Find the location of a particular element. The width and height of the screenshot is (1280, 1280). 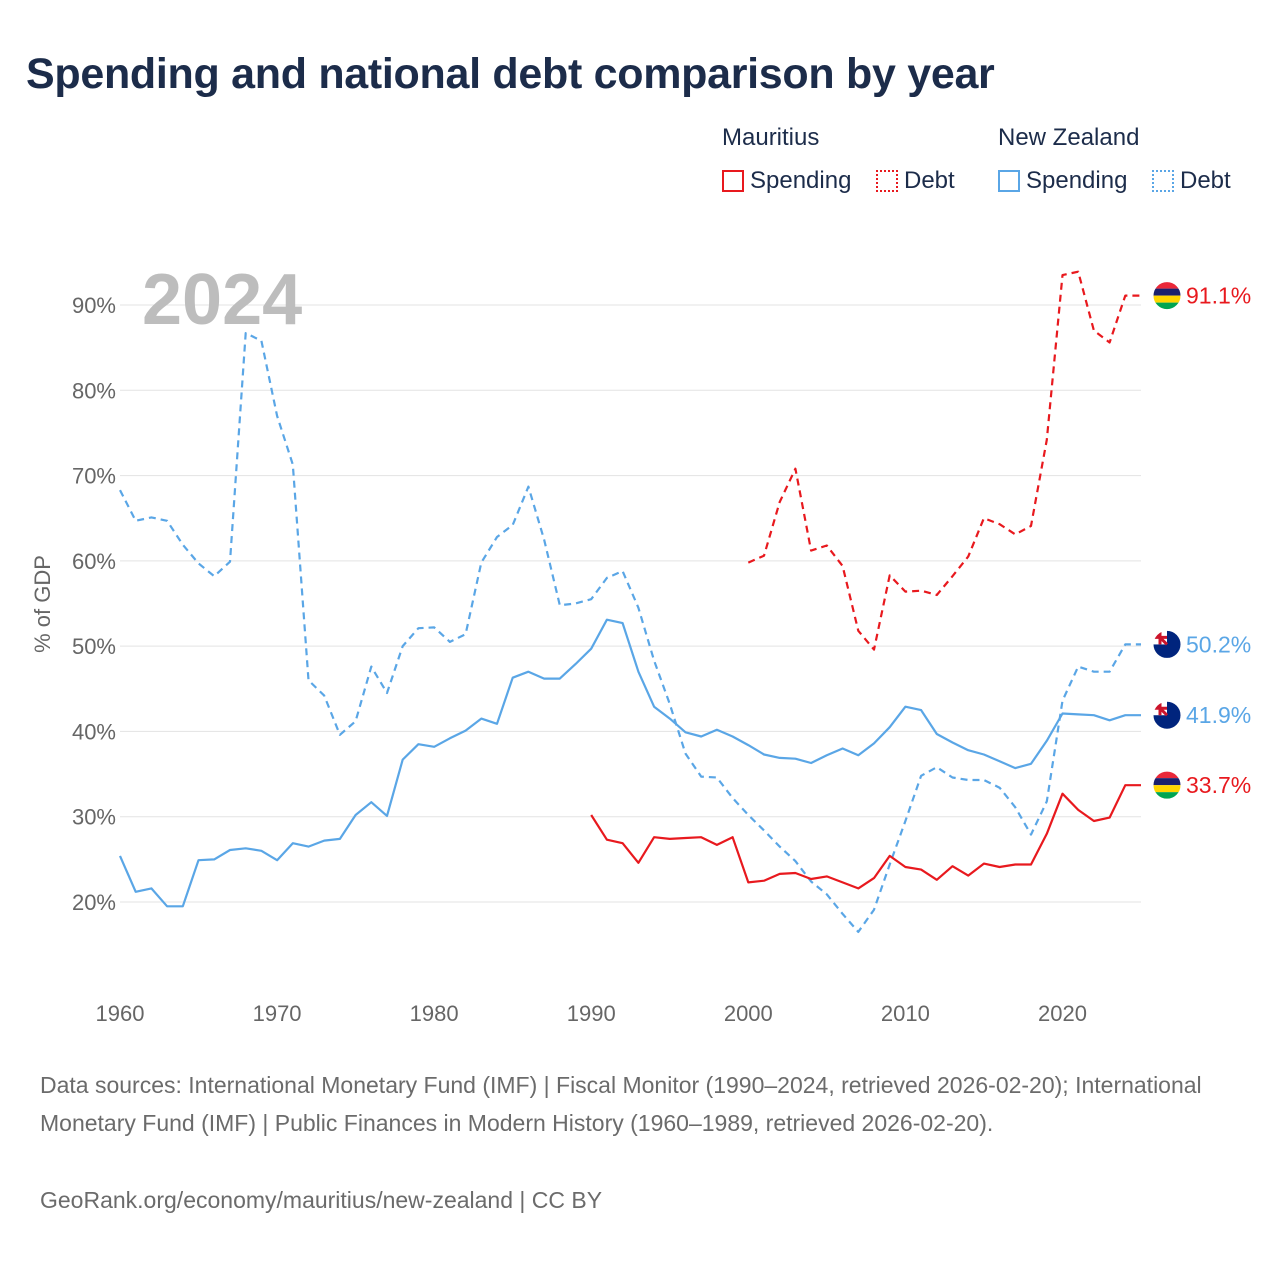

y-tick-label: 70% is located at coordinates (94, 476).